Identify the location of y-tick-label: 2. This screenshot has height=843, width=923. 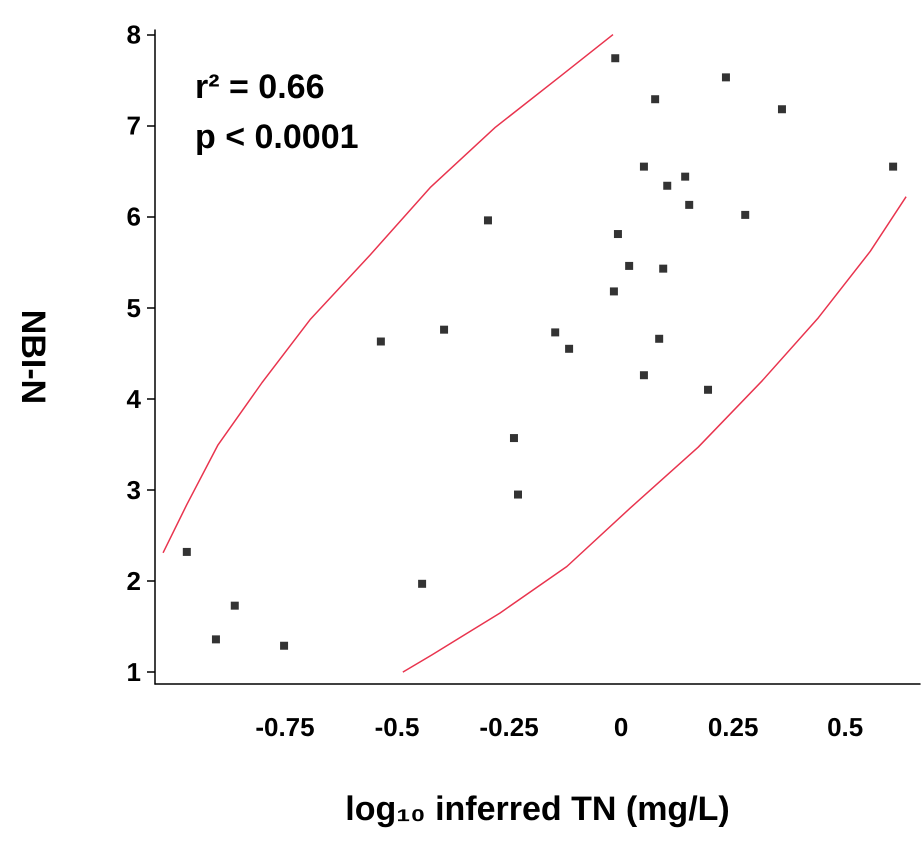
(133, 581).